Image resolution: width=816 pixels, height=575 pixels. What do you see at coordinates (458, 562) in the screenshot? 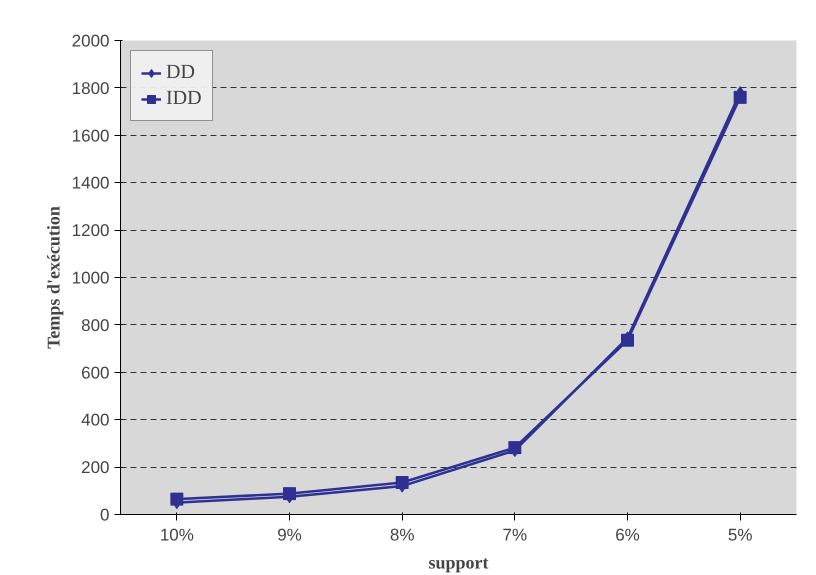
I see `x-axis-title: support` at bounding box center [458, 562].